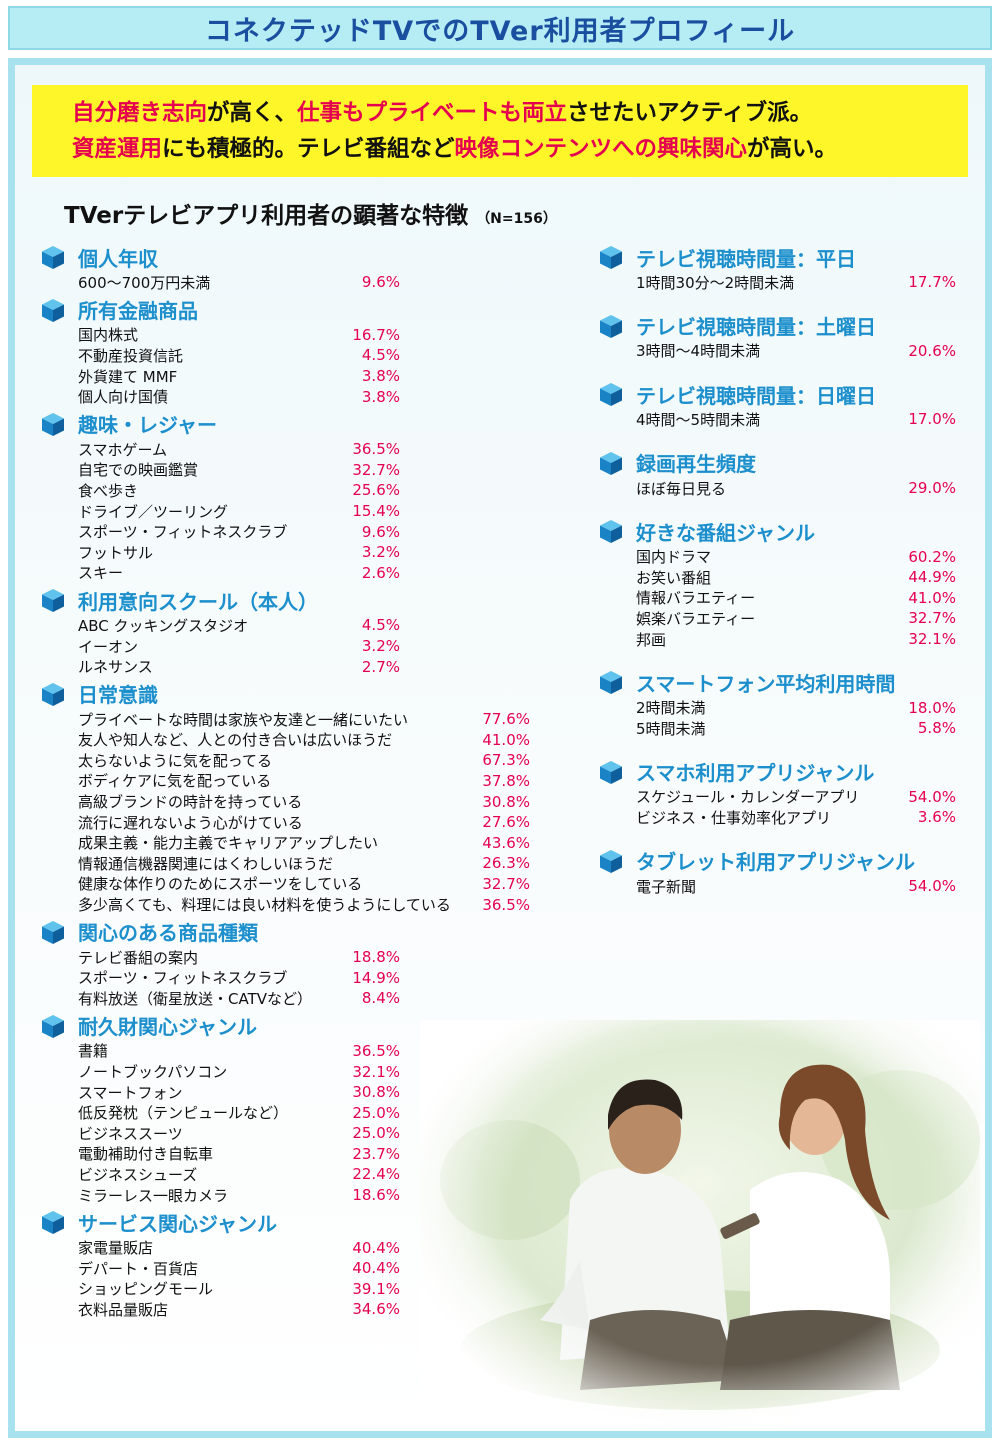  I want to click on item-label: お笑い番組, so click(674, 577).